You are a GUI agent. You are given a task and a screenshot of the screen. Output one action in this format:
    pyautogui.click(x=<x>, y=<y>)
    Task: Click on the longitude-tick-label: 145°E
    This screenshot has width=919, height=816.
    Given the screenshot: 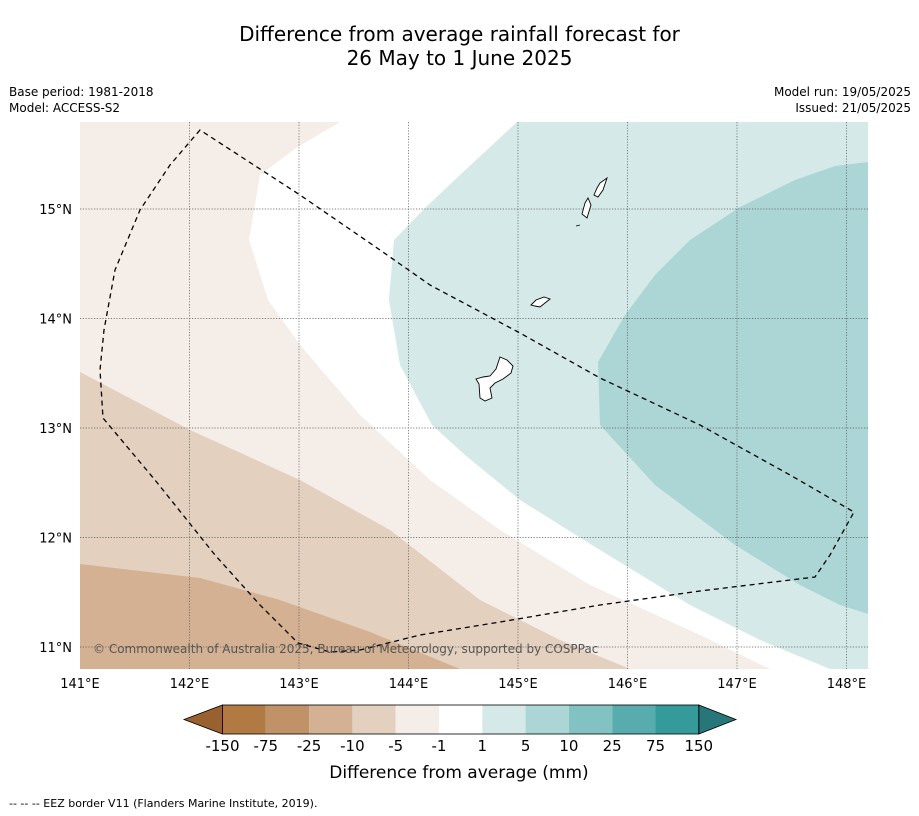 What is the action you would take?
    pyautogui.click(x=518, y=684)
    